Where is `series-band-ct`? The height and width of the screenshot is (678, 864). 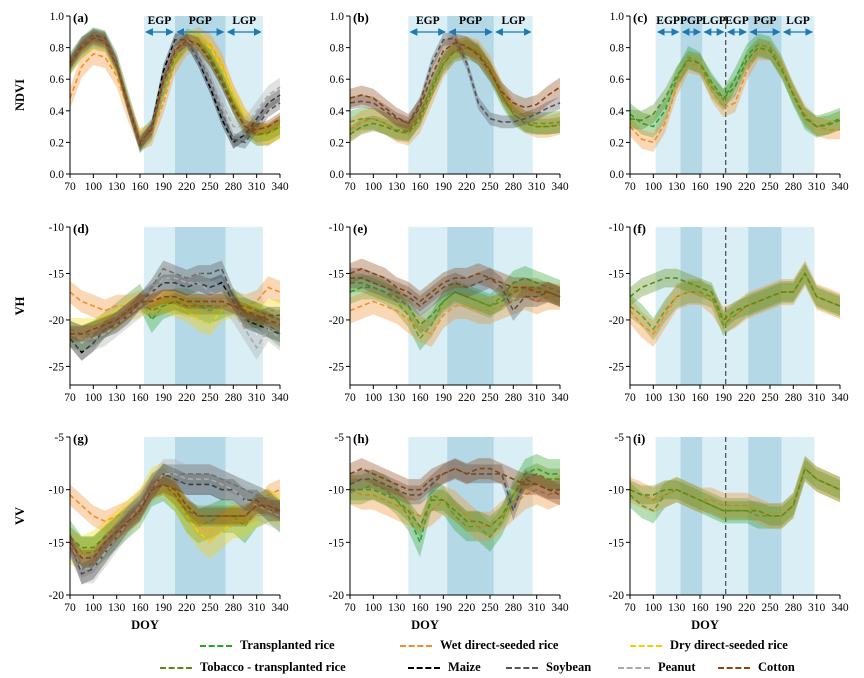 series-band-ct is located at coordinates (175, 315).